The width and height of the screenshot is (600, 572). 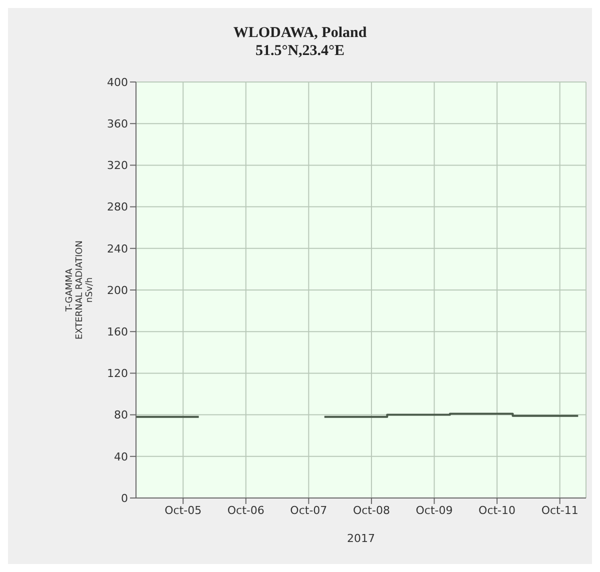 I want to click on x-tick-label: Oct-05, so click(x=183, y=510).